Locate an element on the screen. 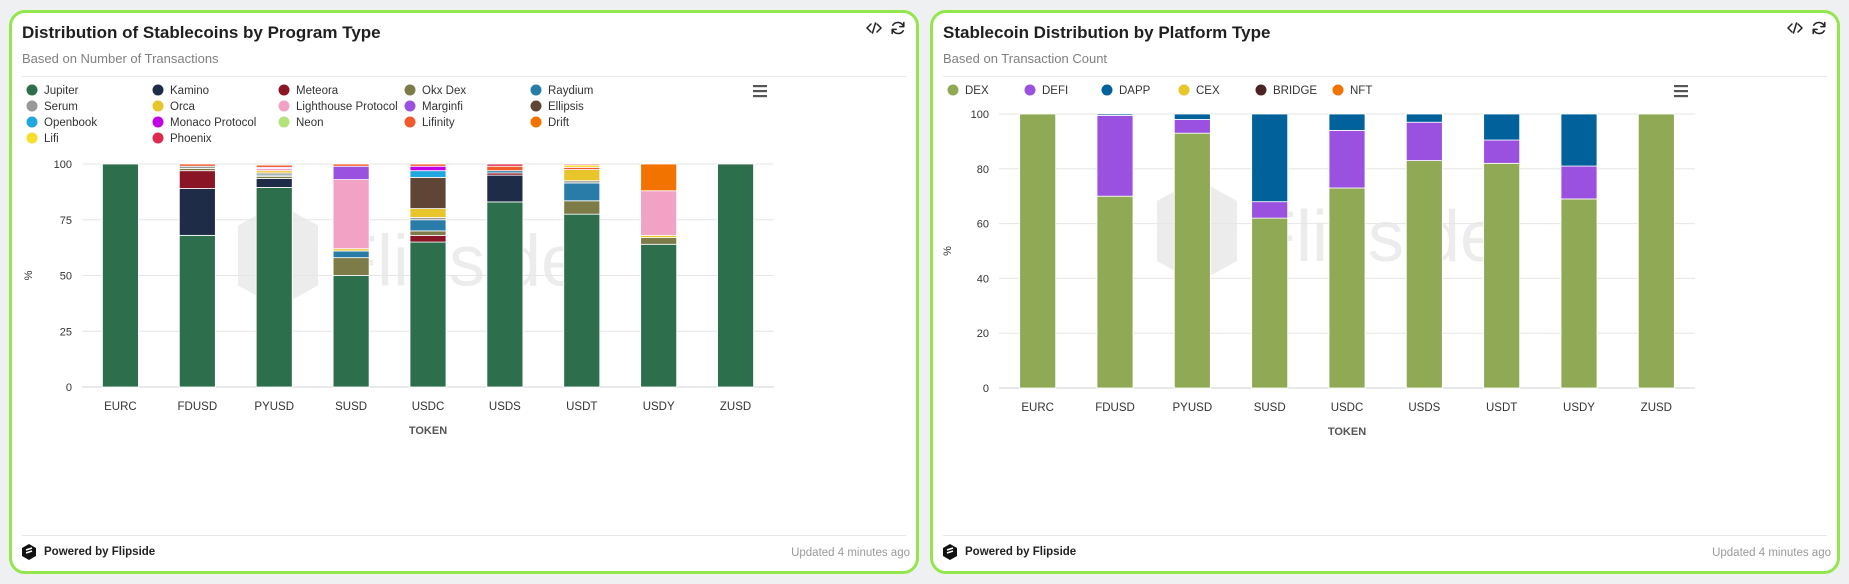 This screenshot has height=584, width=1849. legend-item-marginfi: Marginfi is located at coordinates (433, 107).